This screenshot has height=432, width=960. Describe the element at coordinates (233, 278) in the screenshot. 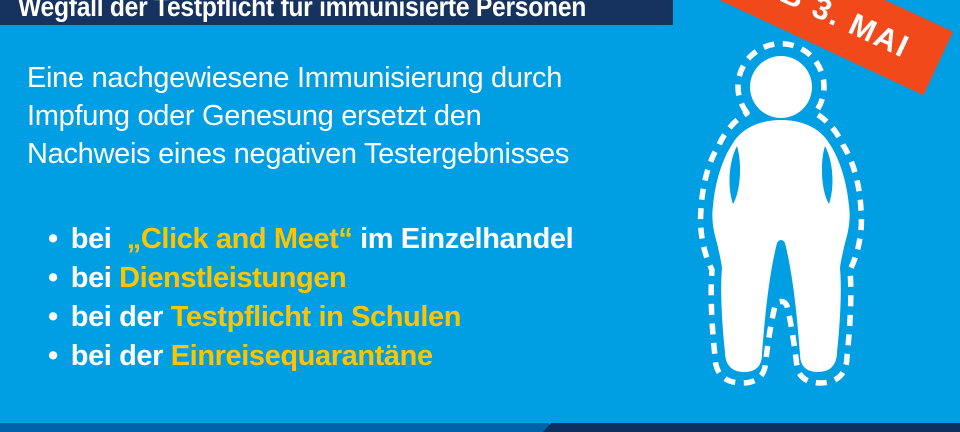

I see `bullet-highlight: Dienstleistungen` at that location.